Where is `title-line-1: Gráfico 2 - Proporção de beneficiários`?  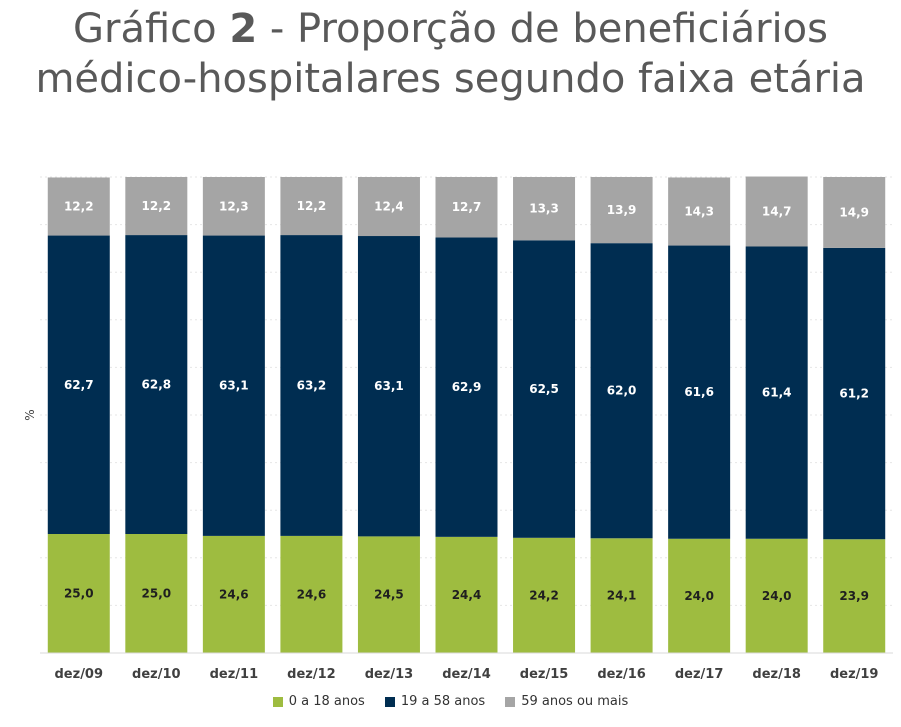 title-line-1: Gráfico 2 - Proporção de beneficiários is located at coordinates (450, 29).